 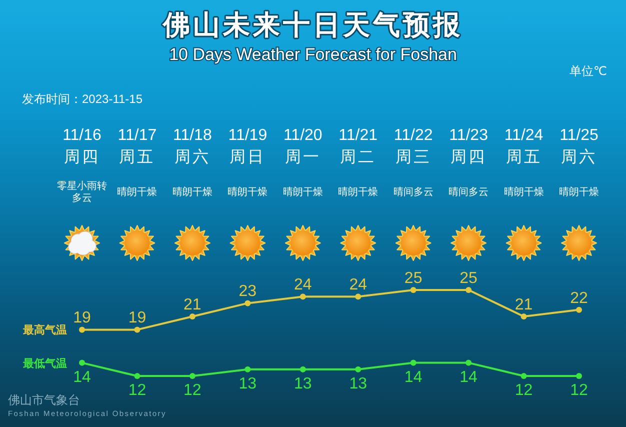 What do you see at coordinates (358, 157) in the screenshot?
I see `annotation: 周二` at bounding box center [358, 157].